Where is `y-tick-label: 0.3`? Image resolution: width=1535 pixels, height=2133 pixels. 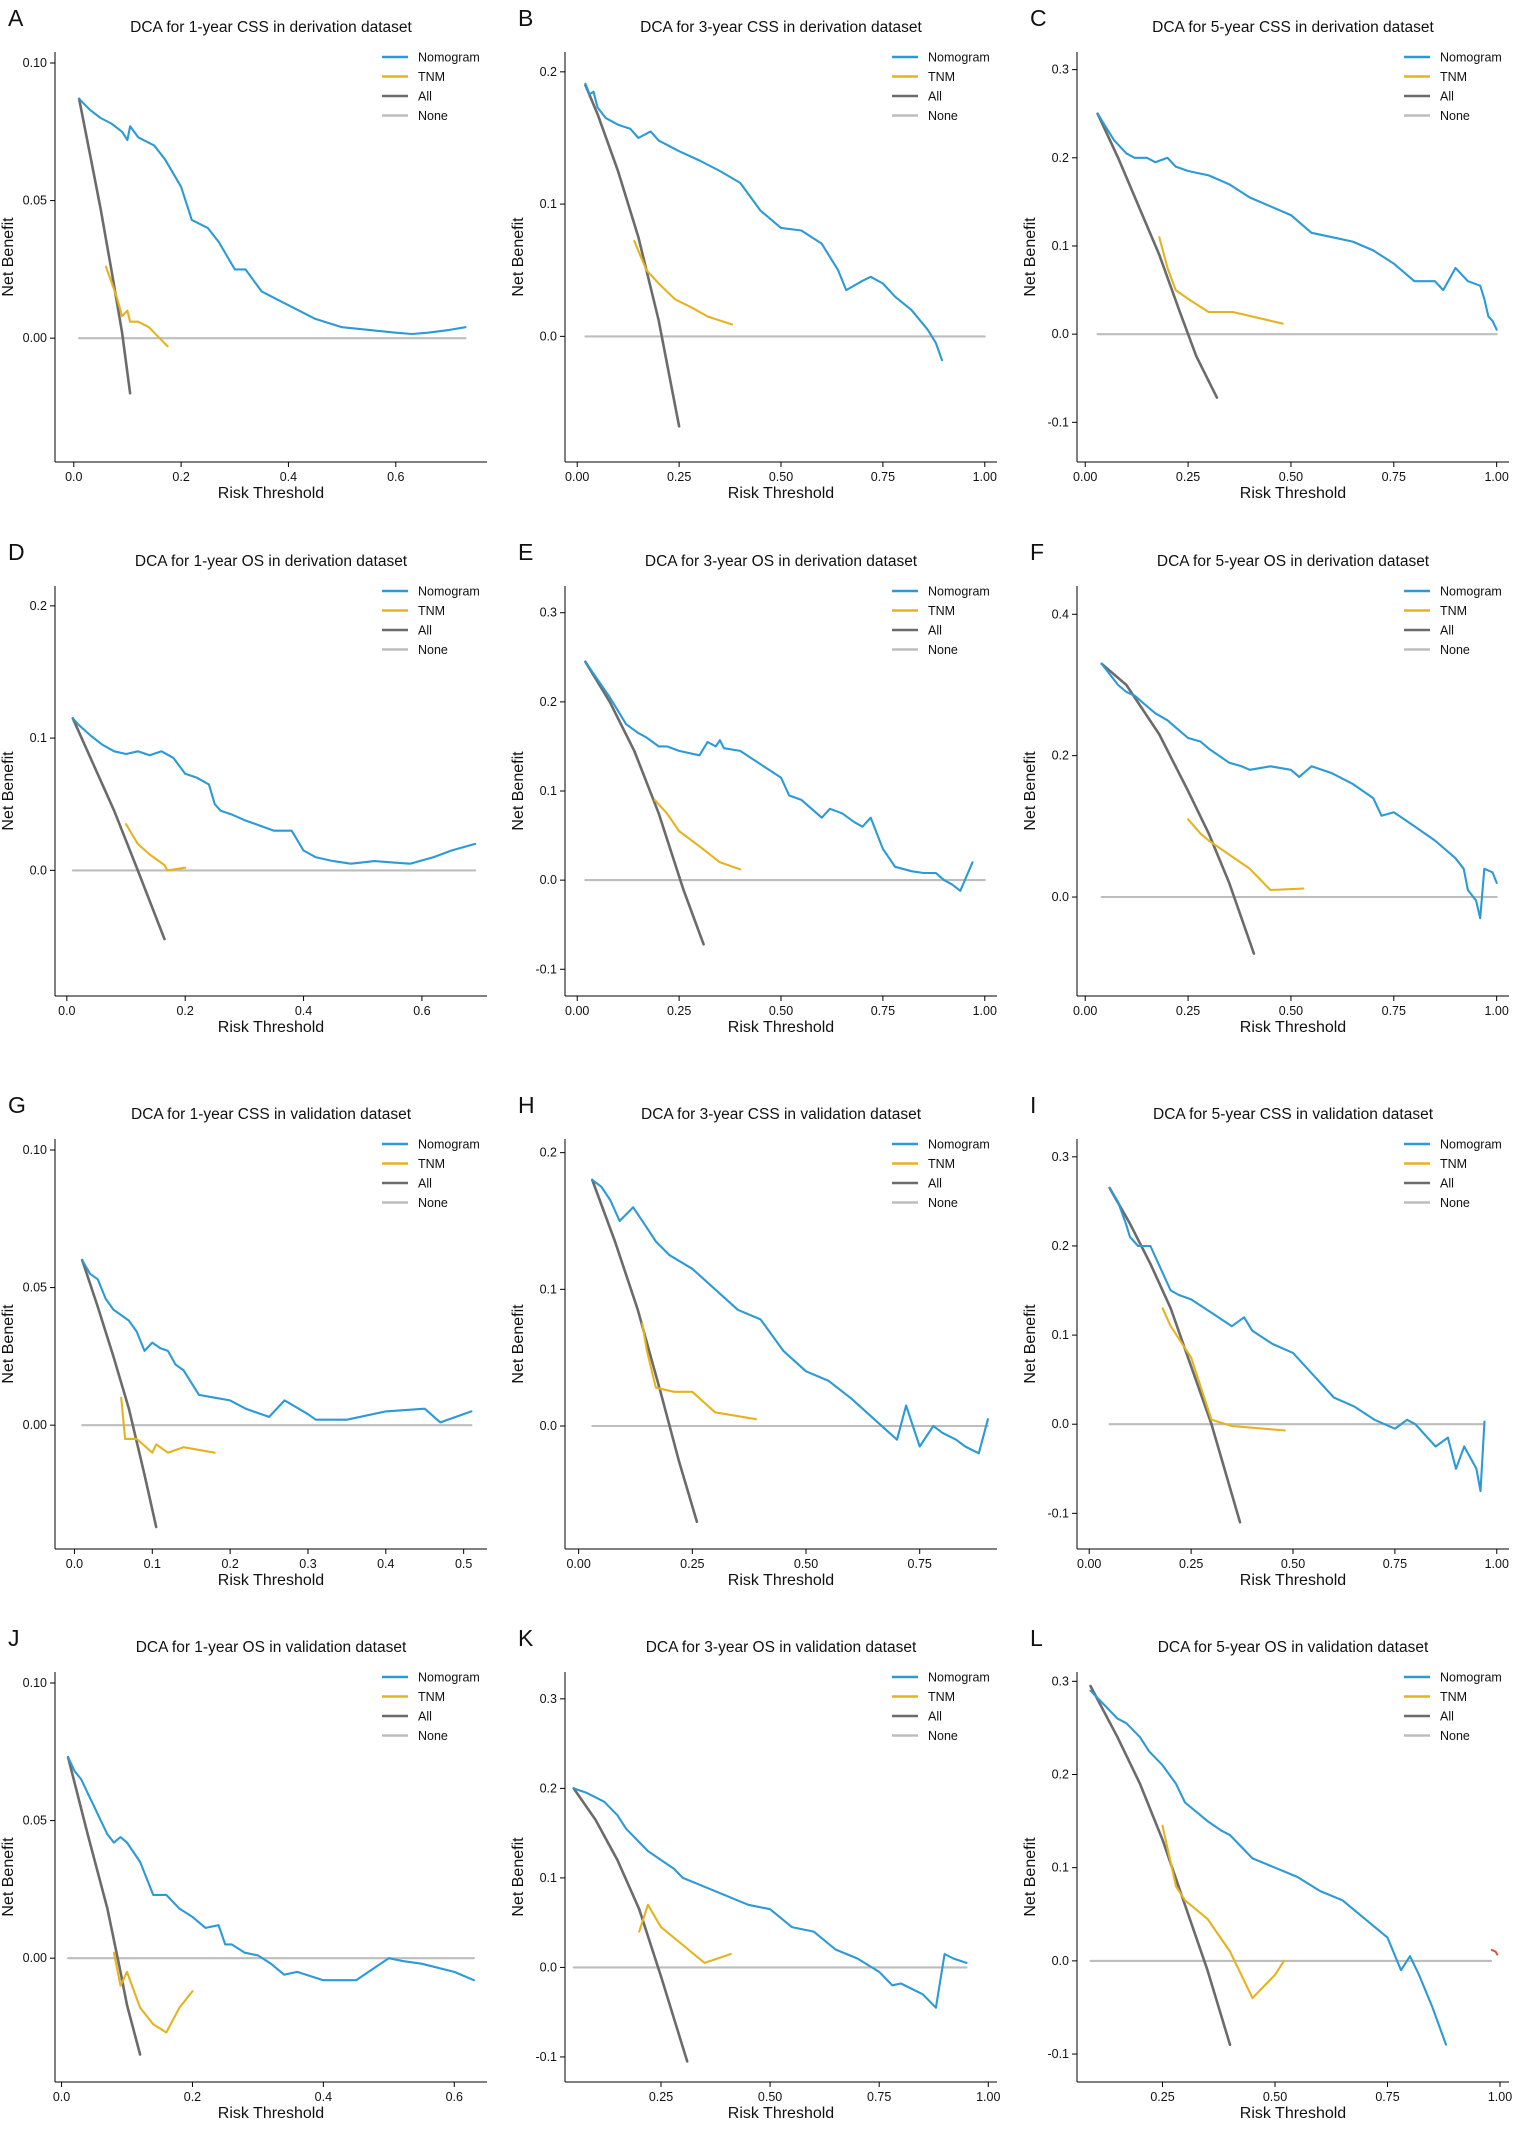
y-tick-label: 0.3 is located at coordinates (1060, 70).